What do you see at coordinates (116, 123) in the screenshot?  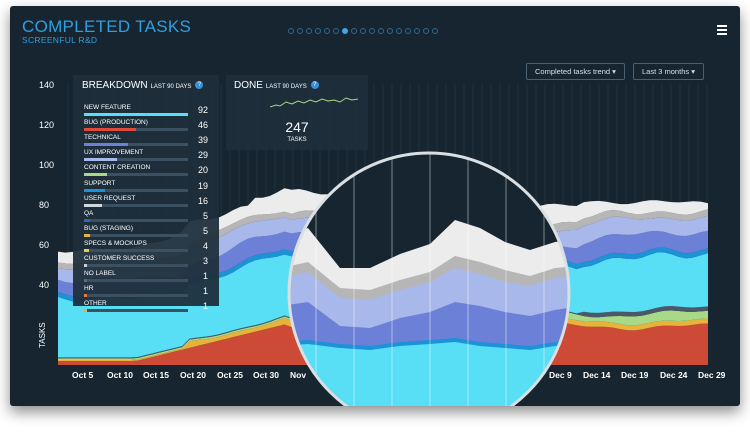 I see `breakdown-label: BUG (PRODUCTION)` at bounding box center [116, 123].